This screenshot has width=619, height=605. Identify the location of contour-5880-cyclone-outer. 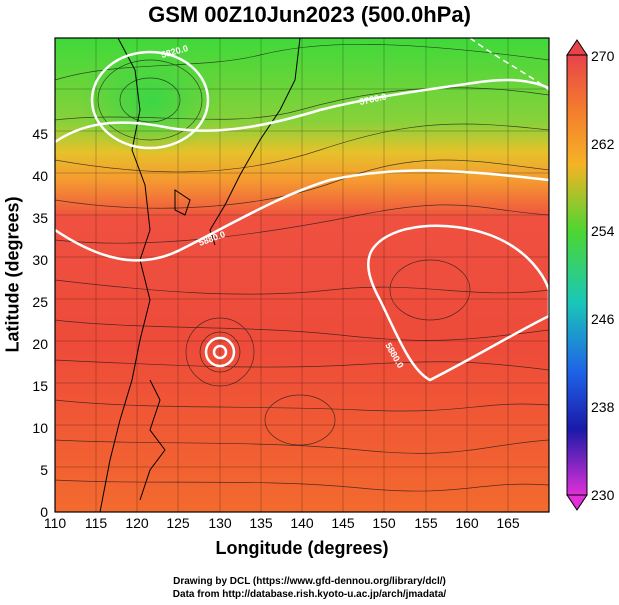
(220, 352).